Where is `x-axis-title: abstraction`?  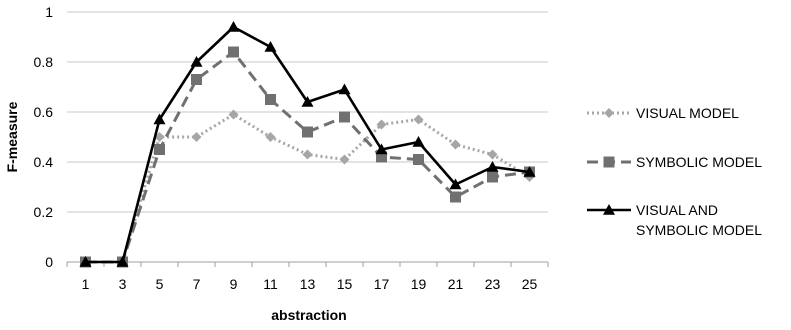 x-axis-title: abstraction is located at coordinates (308, 315).